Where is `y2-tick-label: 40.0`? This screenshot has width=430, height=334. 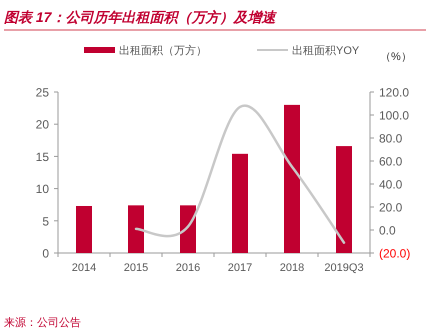
y2-tick-label: 40.0 is located at coordinates (391, 185).